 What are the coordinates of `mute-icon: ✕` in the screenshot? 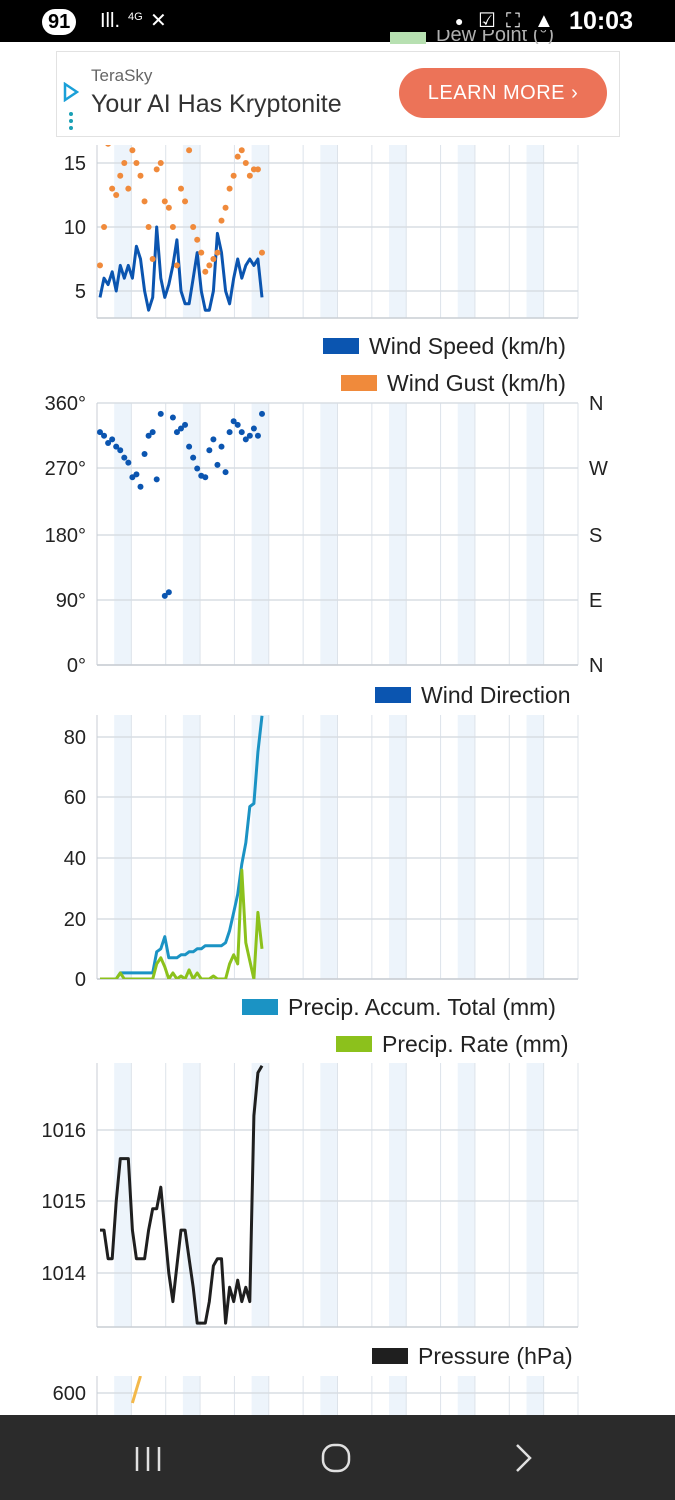 It's located at (158, 21).